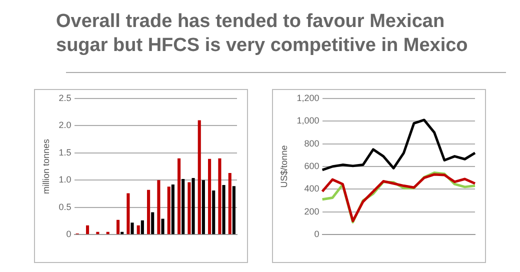 The height and width of the screenshot is (272, 520). I want to click on y-tick-label: 400, so click(312, 189).